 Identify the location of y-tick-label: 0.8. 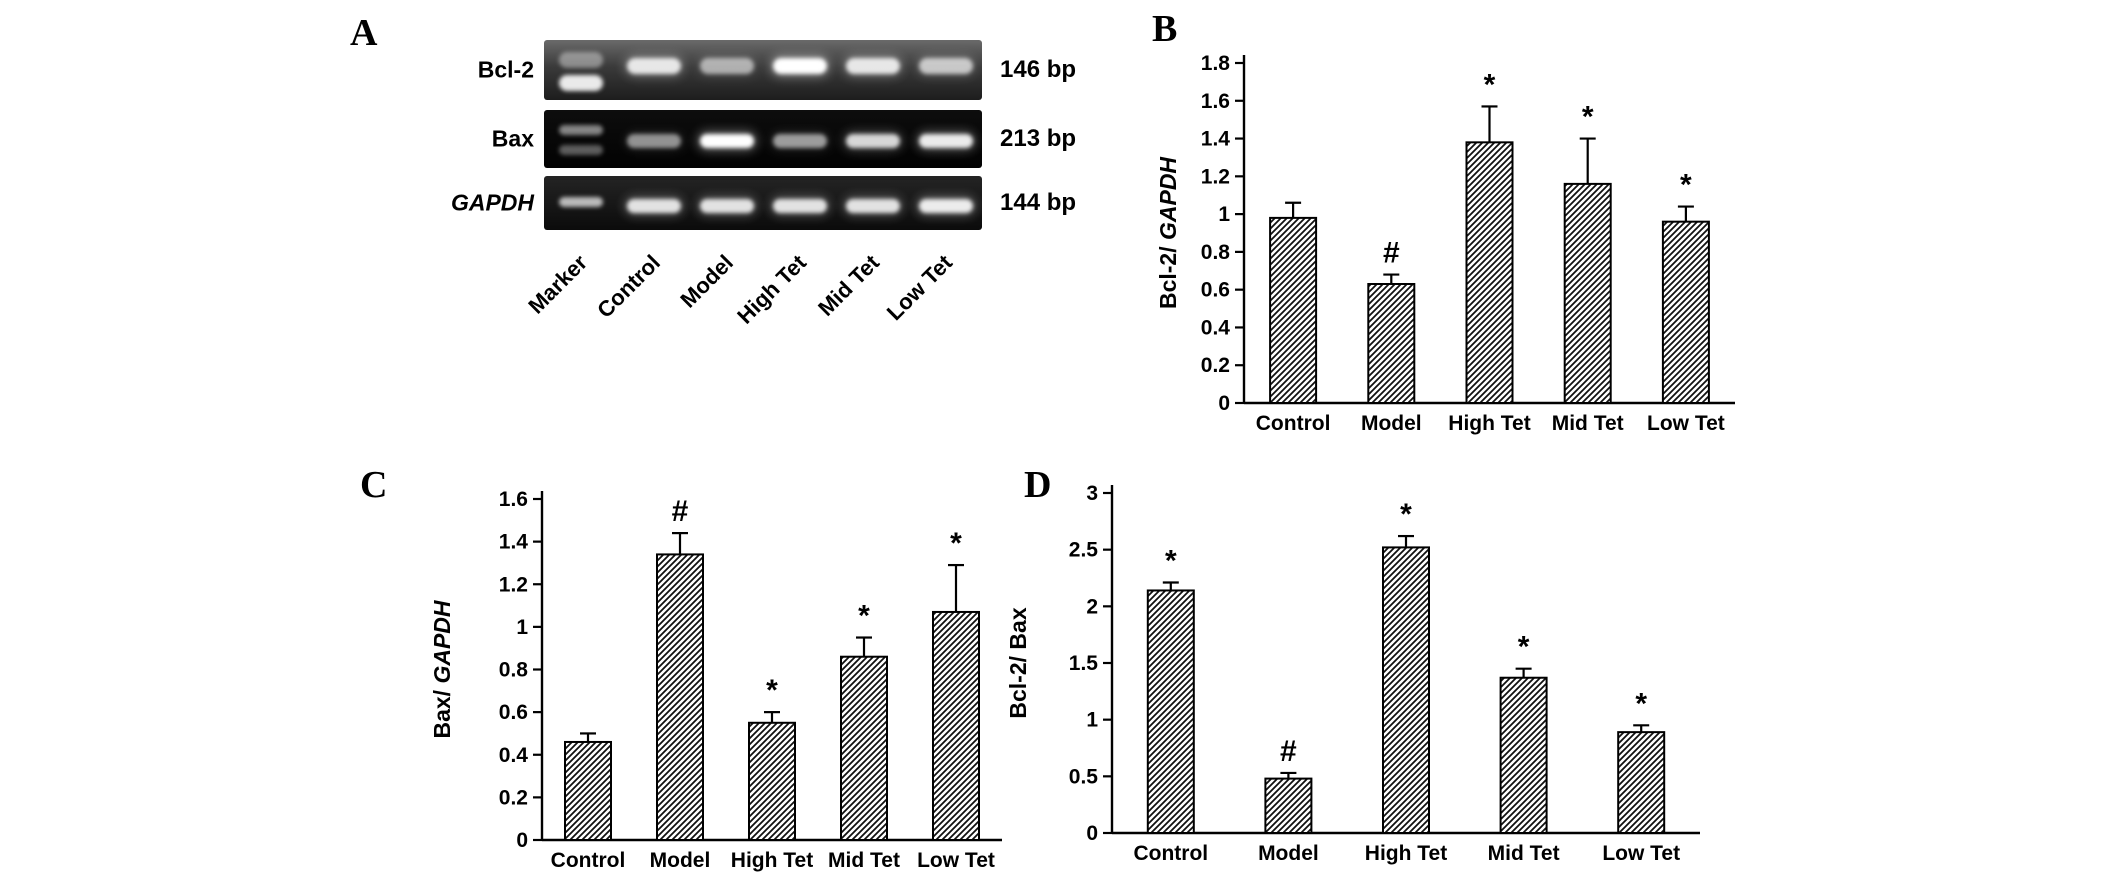
(514, 670).